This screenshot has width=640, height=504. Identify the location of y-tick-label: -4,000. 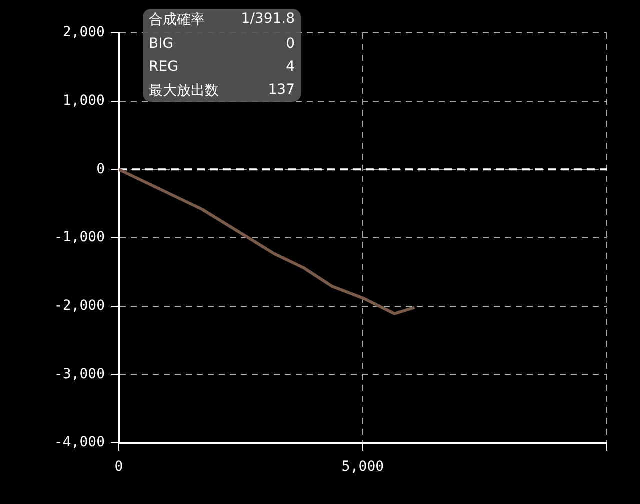
(79, 442).